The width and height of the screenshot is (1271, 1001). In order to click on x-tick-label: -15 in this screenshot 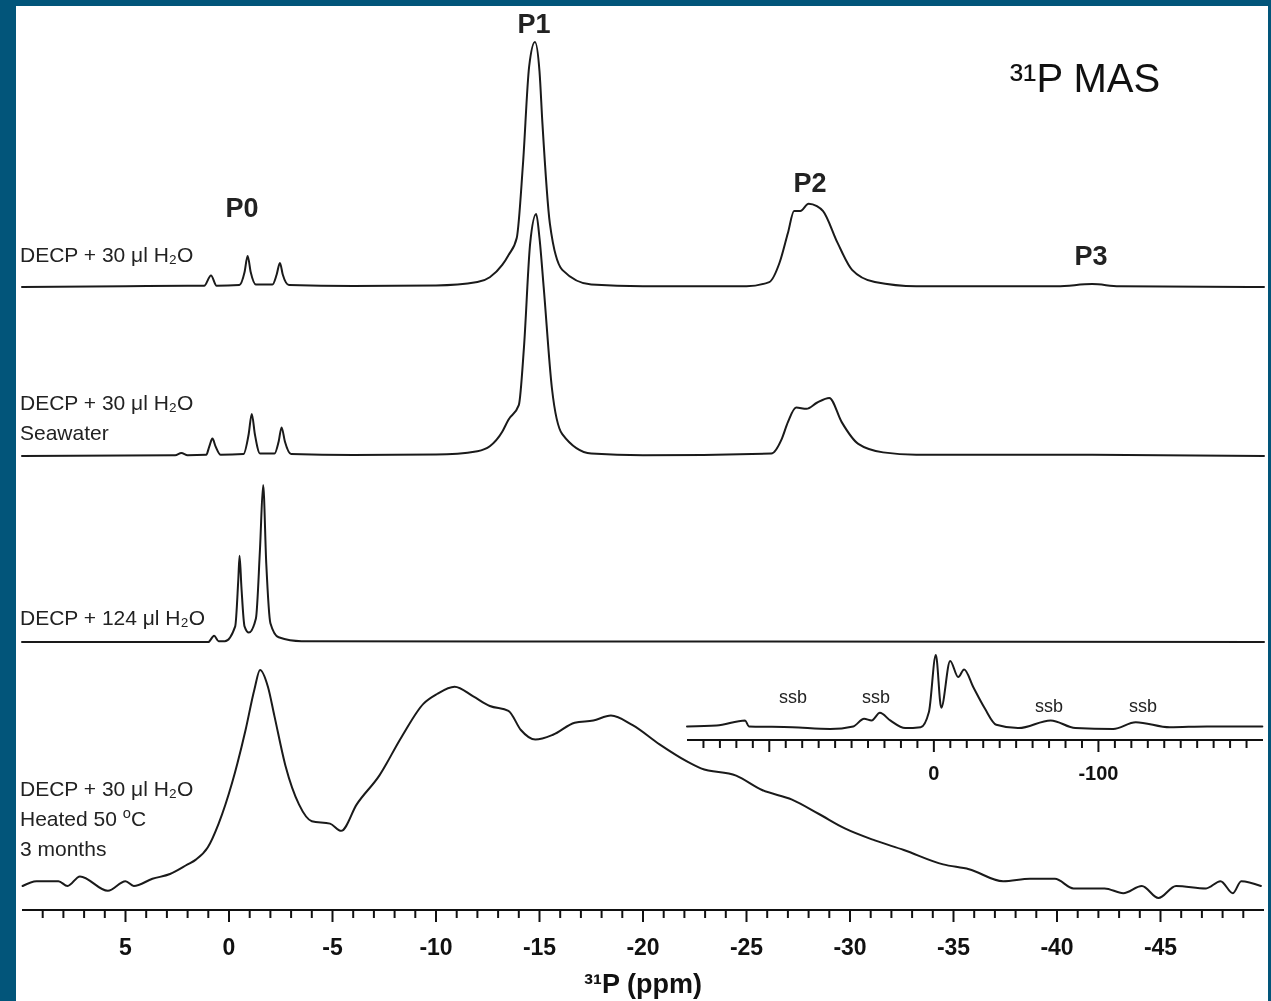, I will do `click(539, 947)`.